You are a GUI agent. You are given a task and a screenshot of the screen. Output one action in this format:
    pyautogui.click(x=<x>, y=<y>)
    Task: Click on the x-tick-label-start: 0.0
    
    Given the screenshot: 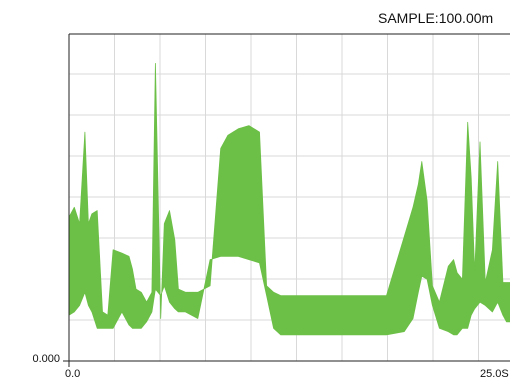 What is the action you would take?
    pyautogui.click(x=72, y=374)
    